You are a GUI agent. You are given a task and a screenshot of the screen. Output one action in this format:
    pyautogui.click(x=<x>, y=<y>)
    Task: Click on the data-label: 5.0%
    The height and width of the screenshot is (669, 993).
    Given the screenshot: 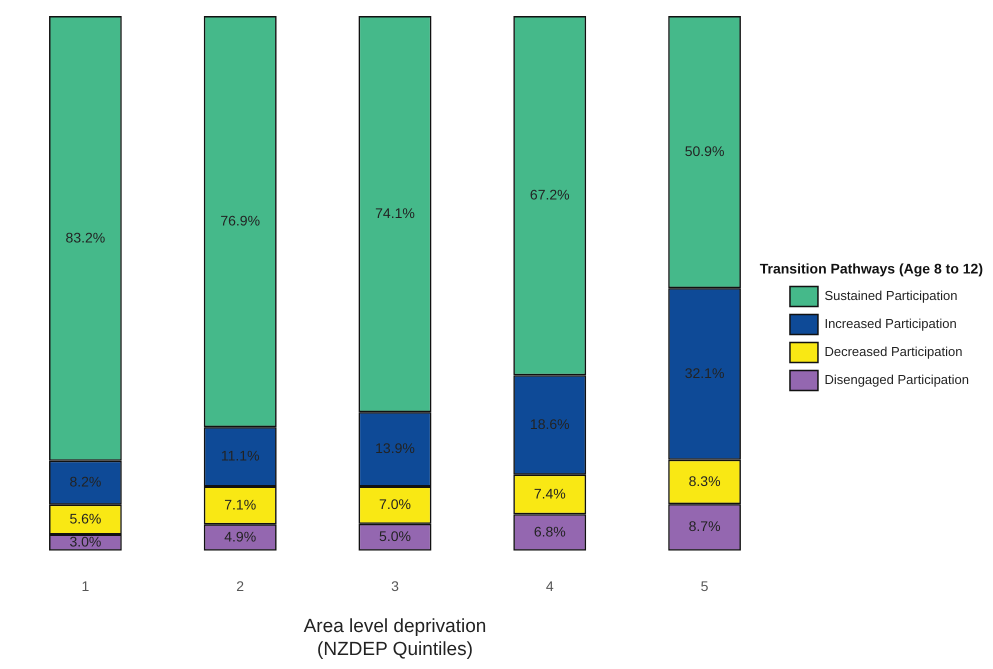 What is the action you would take?
    pyautogui.click(x=395, y=536)
    